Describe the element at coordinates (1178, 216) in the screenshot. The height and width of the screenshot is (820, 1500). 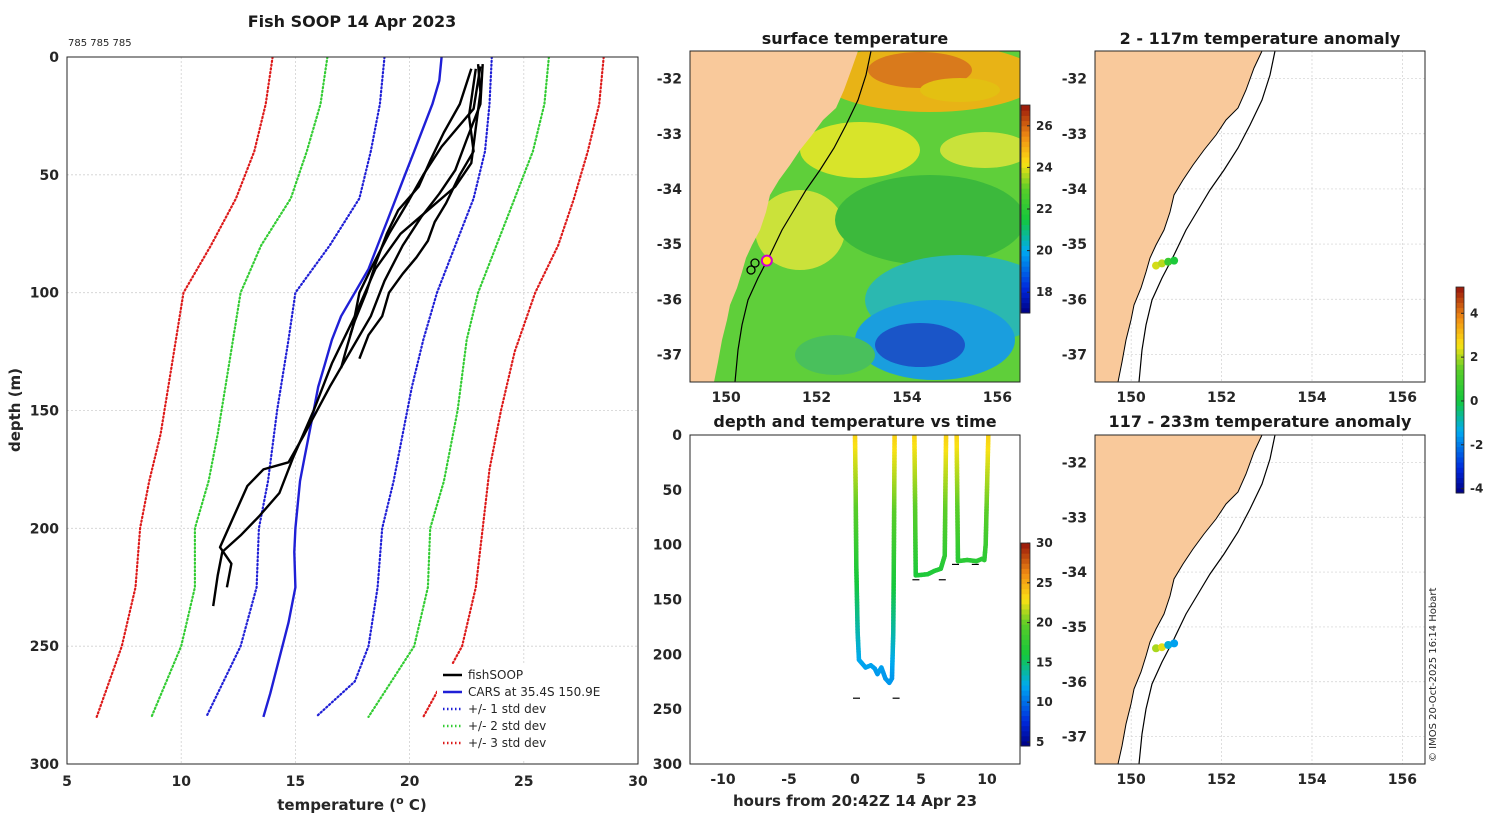
I see `a1-land` at that location.